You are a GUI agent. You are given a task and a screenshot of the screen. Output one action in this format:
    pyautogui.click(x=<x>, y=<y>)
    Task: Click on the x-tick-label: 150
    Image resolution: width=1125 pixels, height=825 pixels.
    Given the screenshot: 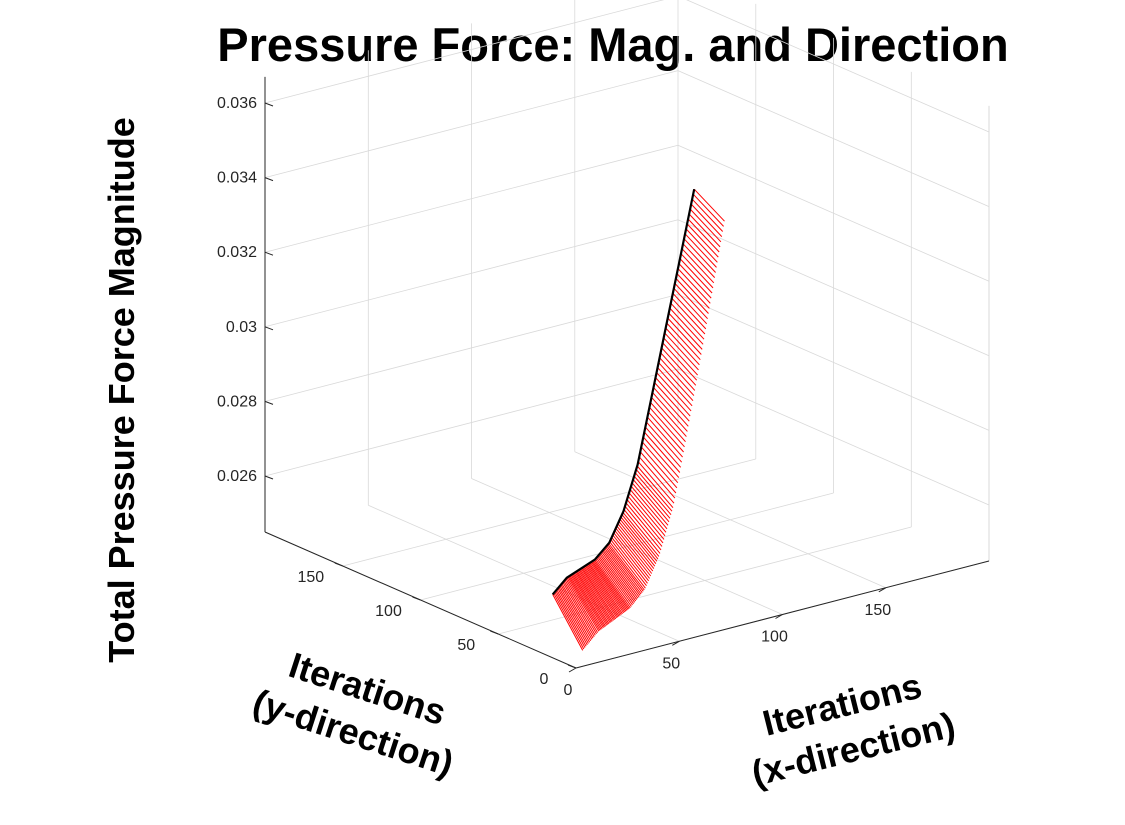 What is the action you would take?
    pyautogui.click(x=877, y=610)
    